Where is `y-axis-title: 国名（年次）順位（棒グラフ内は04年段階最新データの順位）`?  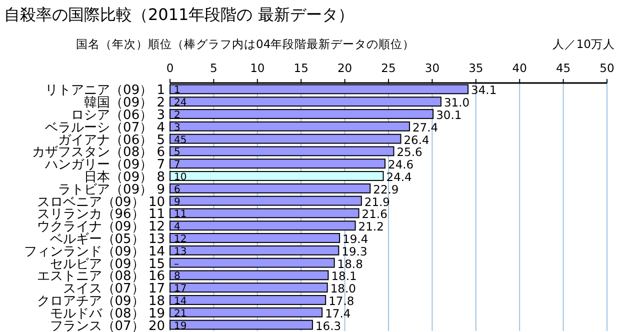
y-axis-title: 国名（年次）順位（棒グラフ内は04年段階最新データの順位） is located at coordinates (245, 44).